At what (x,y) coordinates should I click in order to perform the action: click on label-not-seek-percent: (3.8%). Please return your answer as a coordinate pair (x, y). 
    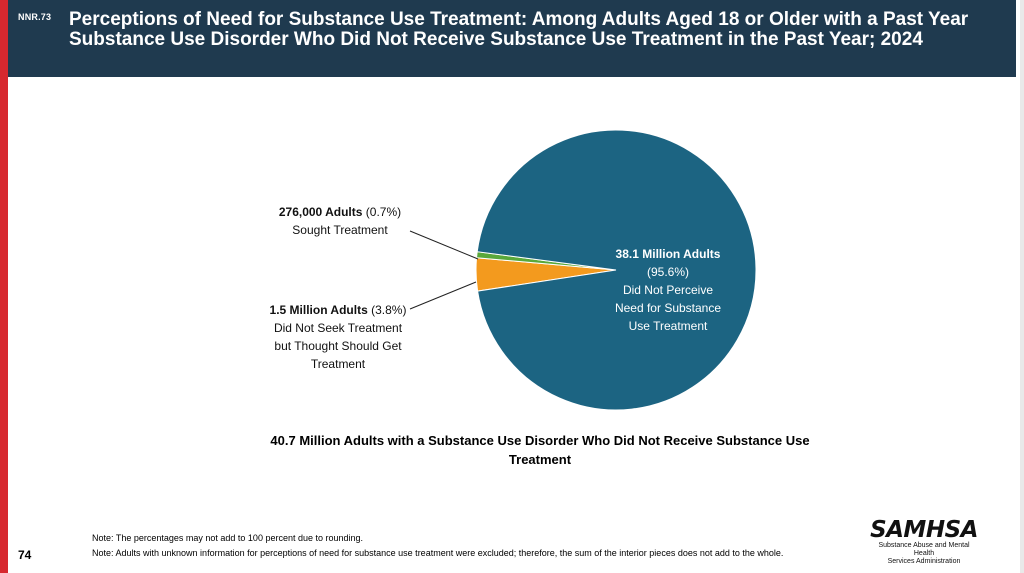
    Looking at the image, I should click on (387, 310).